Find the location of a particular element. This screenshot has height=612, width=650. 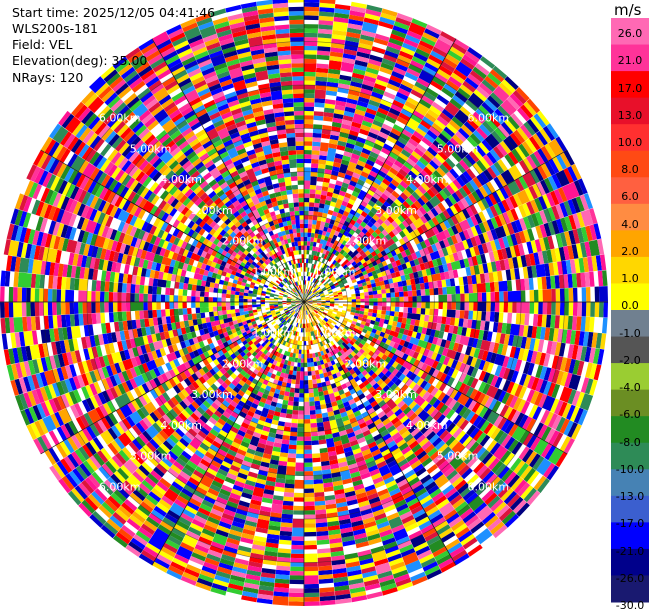

colorbar-tick-label: -6.0 is located at coordinates (630, 415).